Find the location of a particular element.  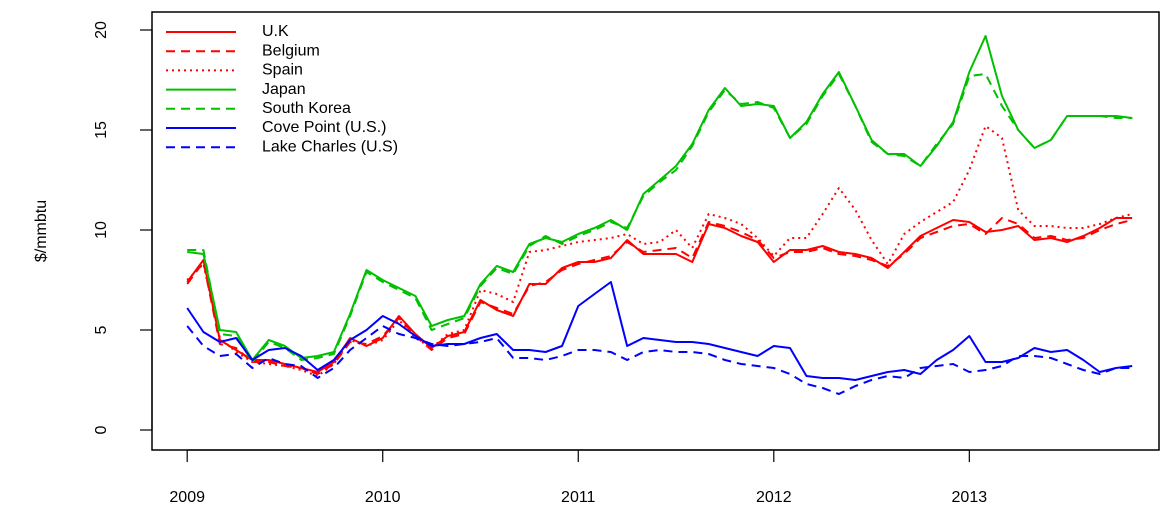

legend-label: U.K is located at coordinates (275, 31).